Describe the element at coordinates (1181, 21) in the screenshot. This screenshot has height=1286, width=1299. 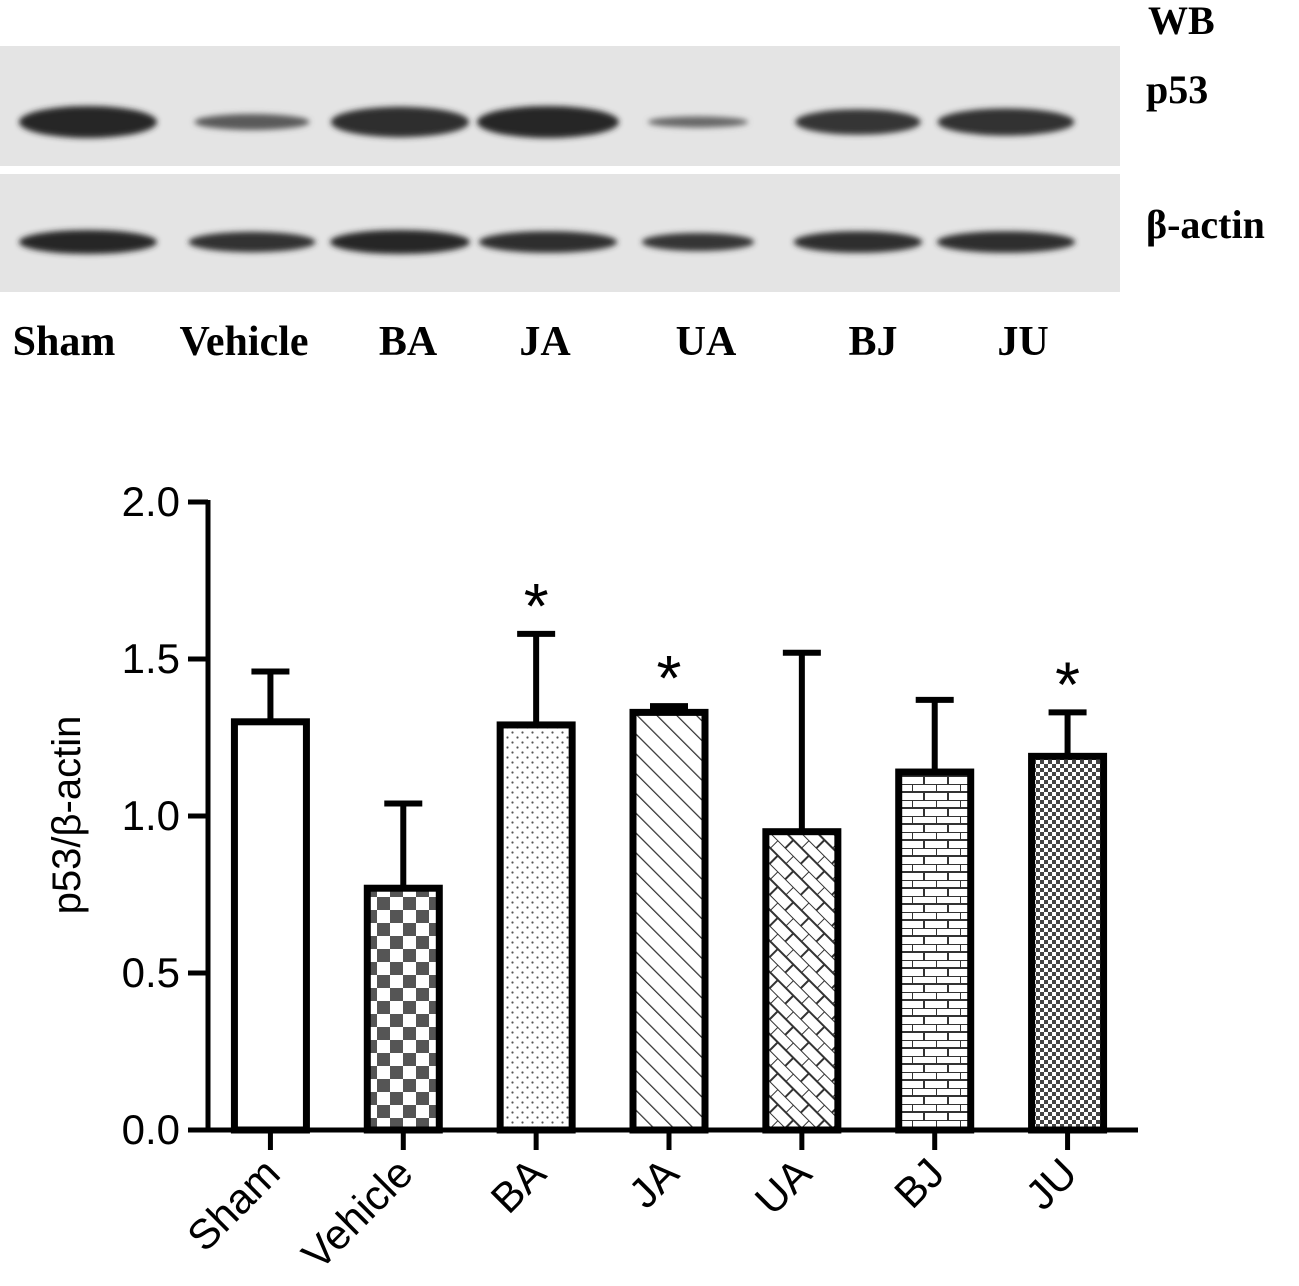
I see `blot-header-wb: WB` at that location.